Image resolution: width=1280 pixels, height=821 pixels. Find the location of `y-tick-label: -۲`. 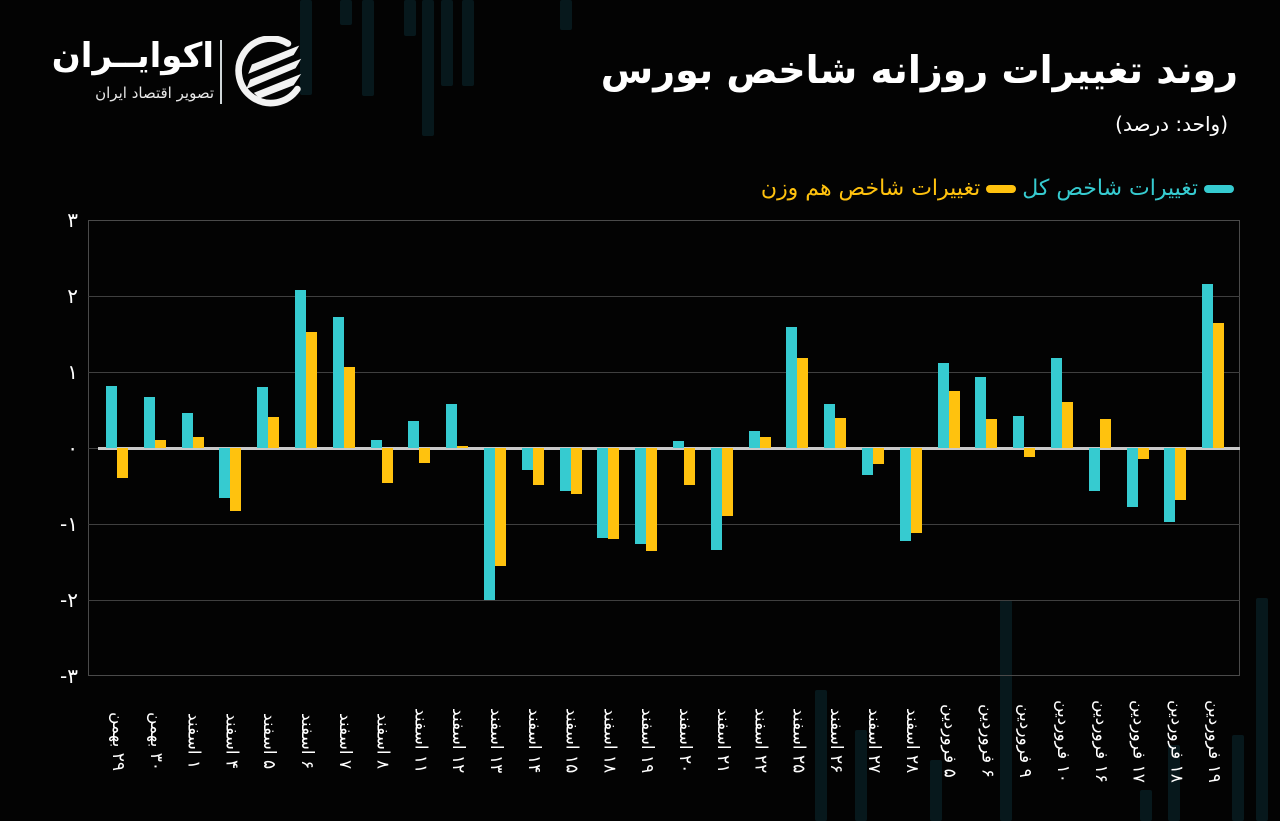

y-tick-label: -۲ is located at coordinates (69, 600).